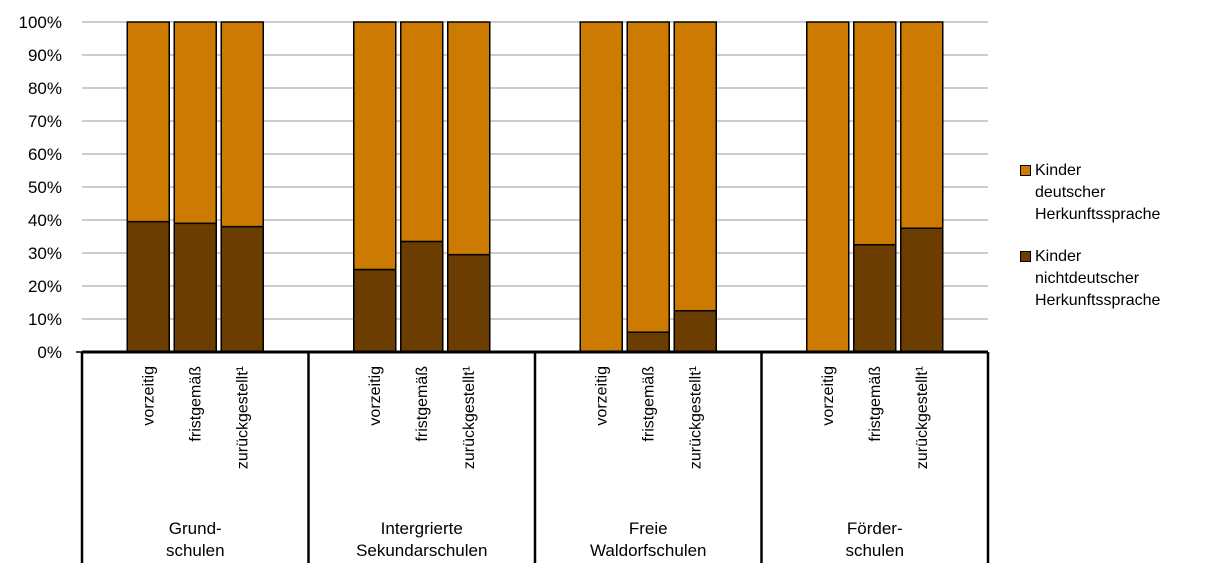  What do you see at coordinates (1025, 170) in the screenshot?
I see `legend-swatch-deutsch` at bounding box center [1025, 170].